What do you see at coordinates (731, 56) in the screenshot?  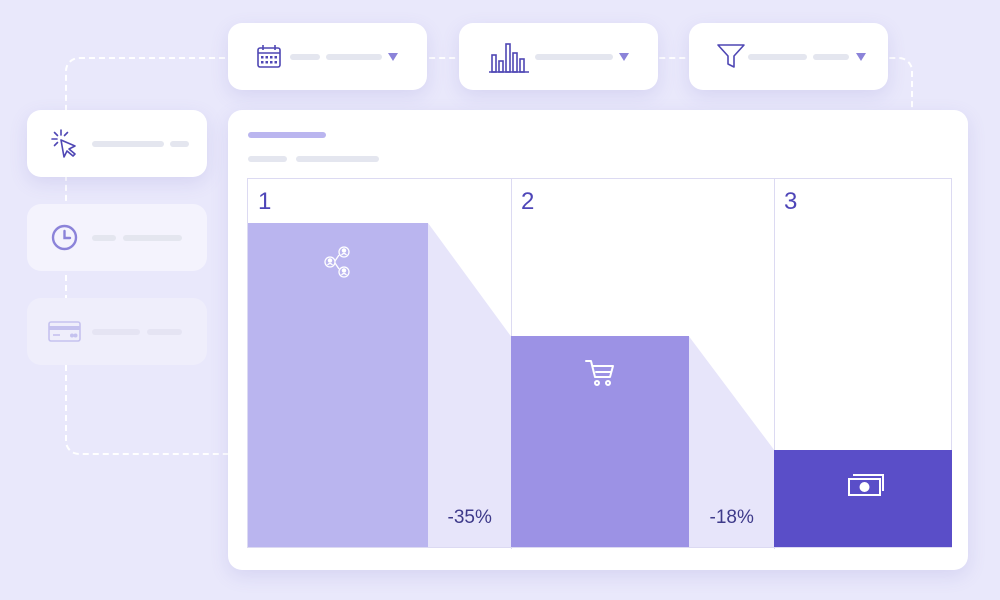 I see `filter-icon` at bounding box center [731, 56].